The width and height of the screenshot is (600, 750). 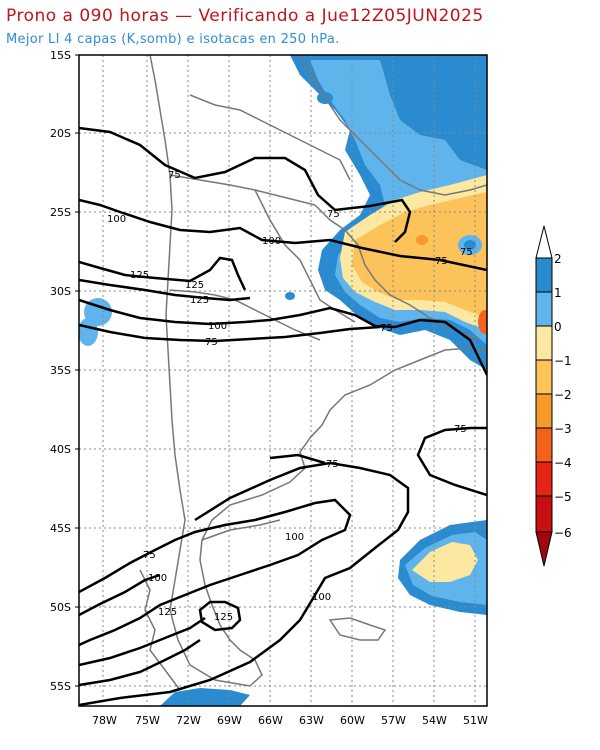 I want to click on colorbar-label: 2, so click(x=558, y=259).